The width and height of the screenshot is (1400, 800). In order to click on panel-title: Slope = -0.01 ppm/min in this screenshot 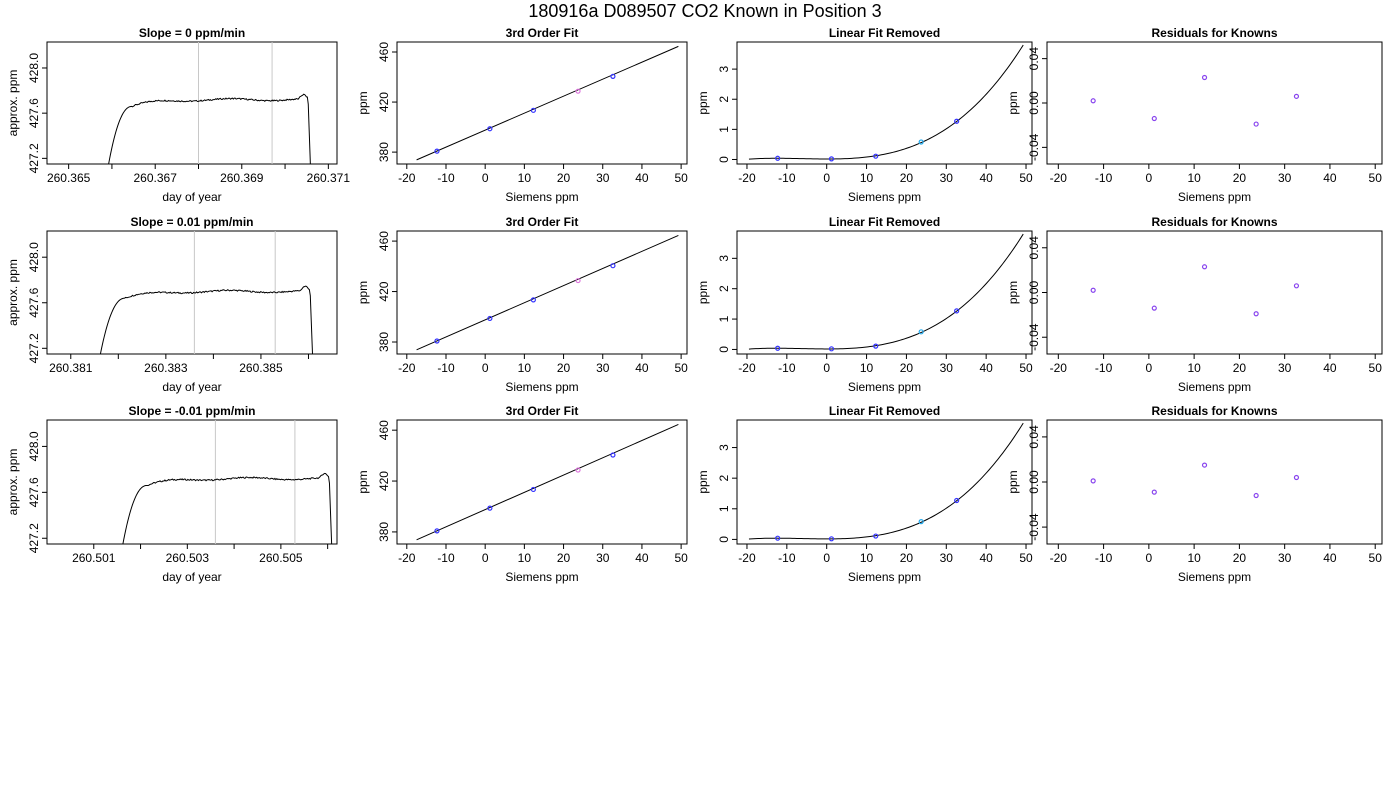, I will do `click(191, 411)`.